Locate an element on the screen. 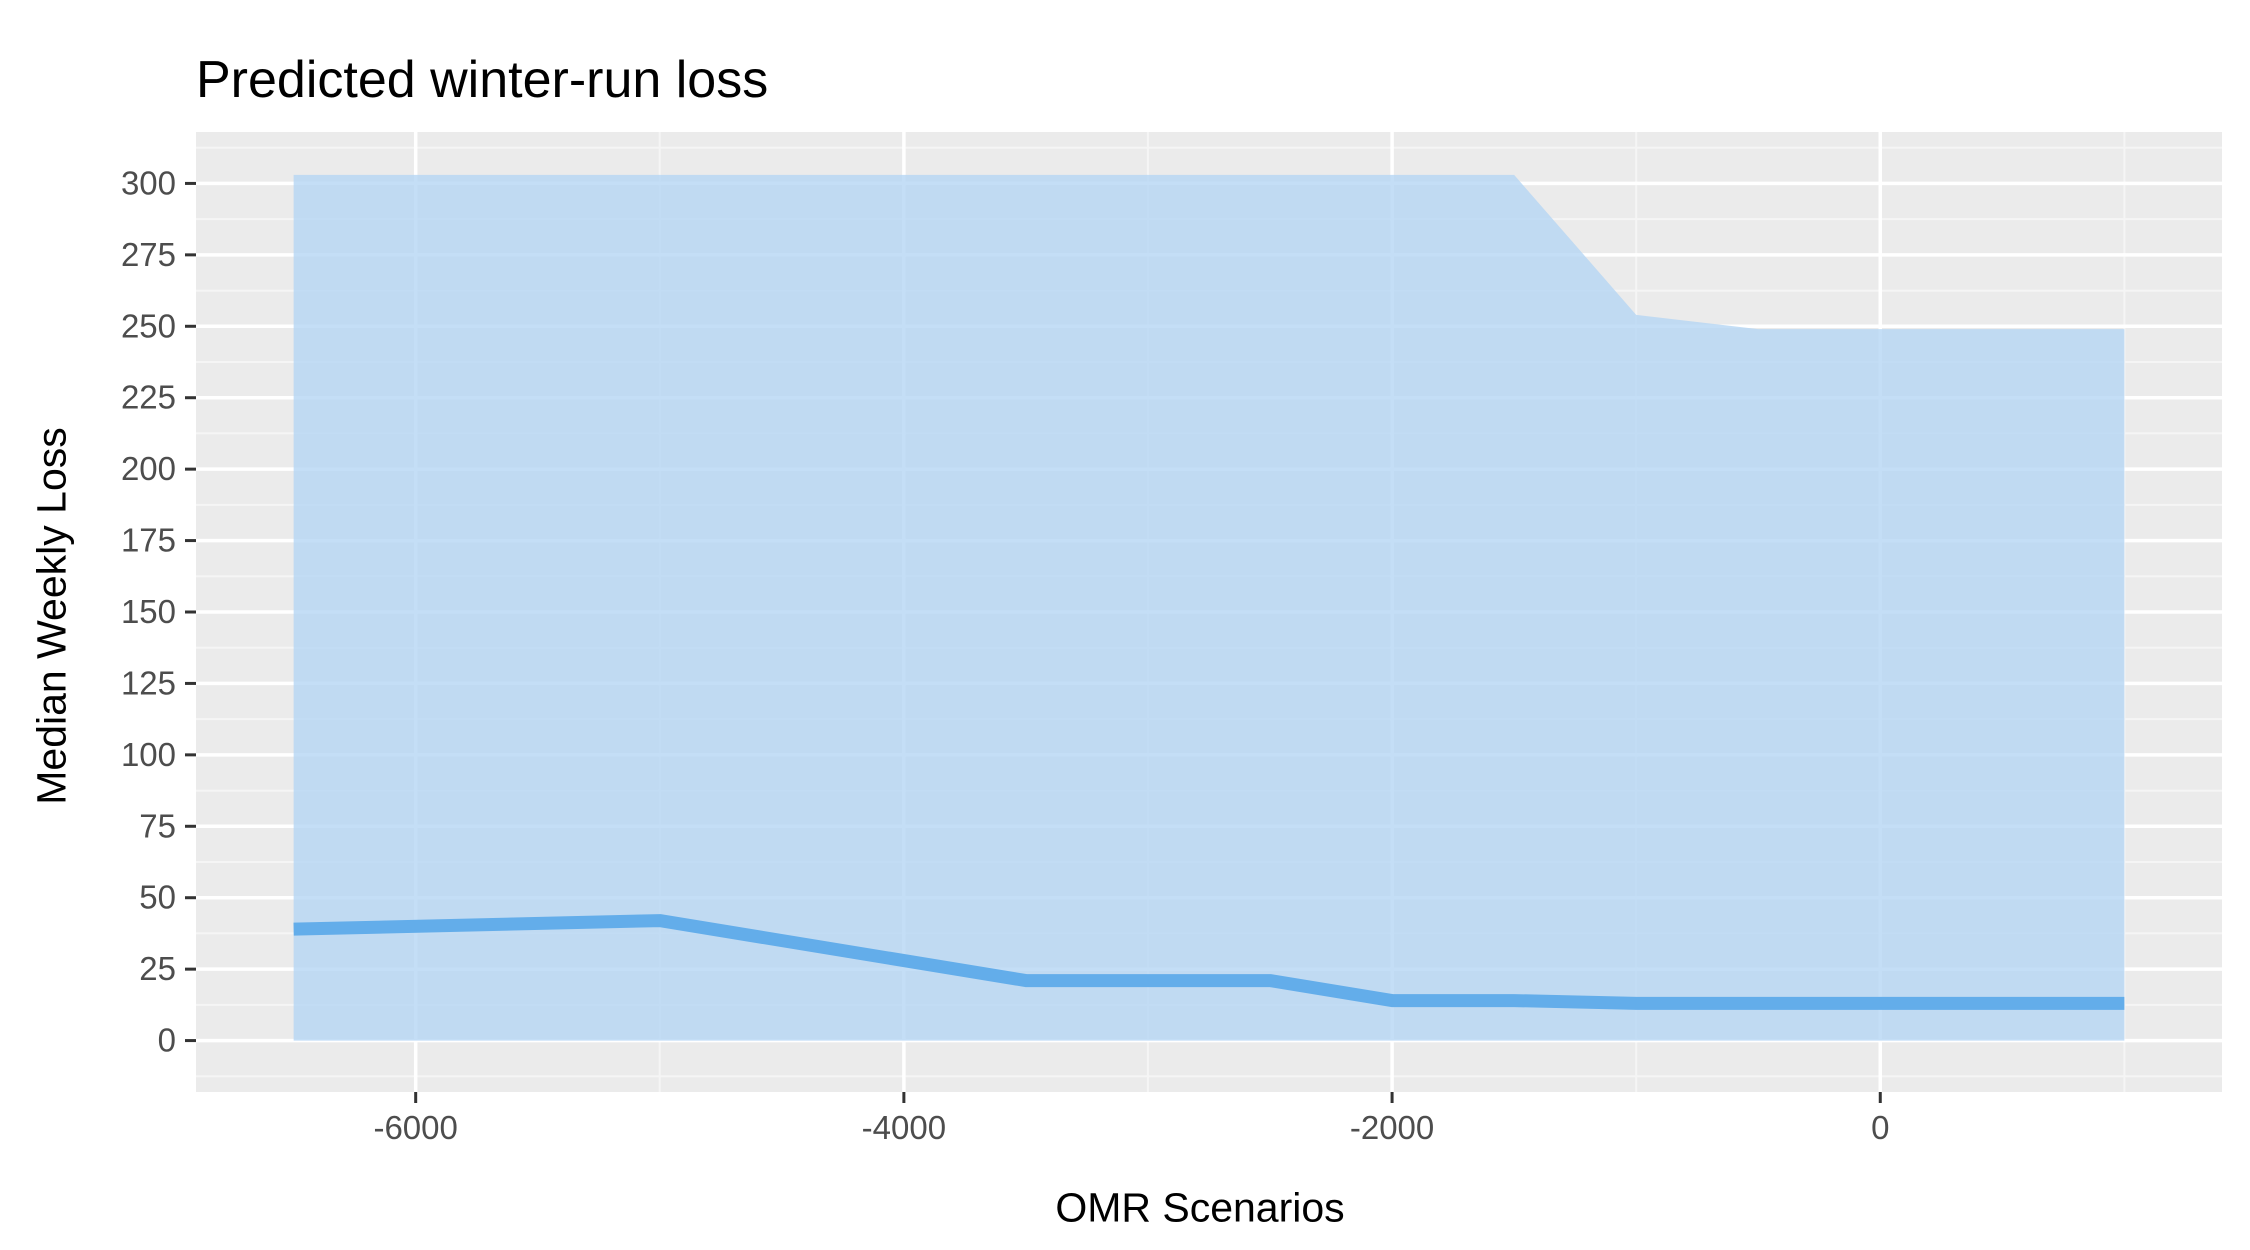 This screenshot has width=2250, height=1250. y-tick-label: 225 is located at coordinates (148, 397).